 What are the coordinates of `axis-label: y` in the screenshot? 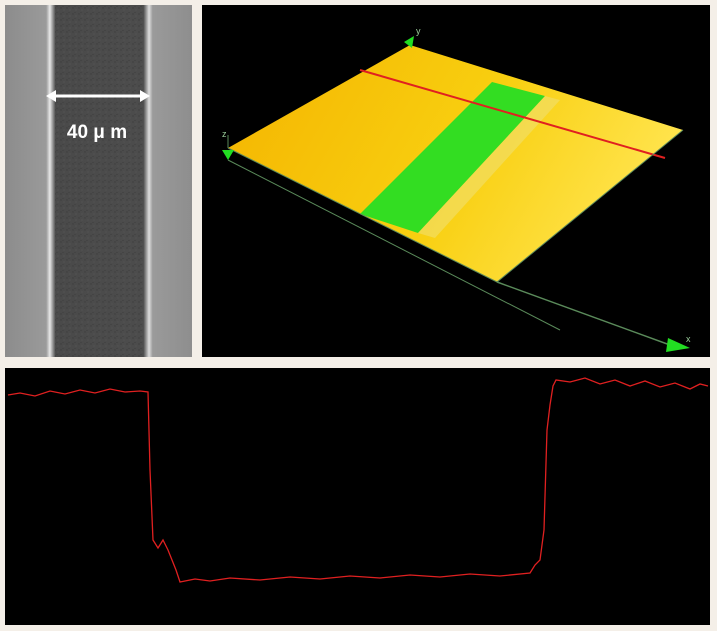 It's located at (418, 31).